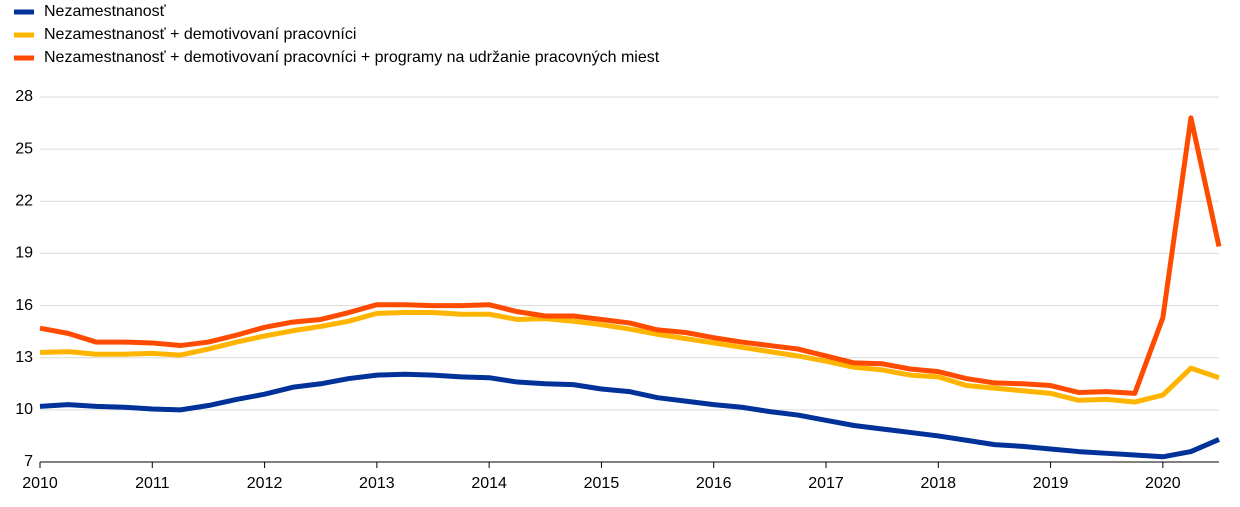 Image resolution: width=1240 pixels, height=507 pixels. What do you see at coordinates (265, 483) in the screenshot?
I see `x-tick-label: 2012` at bounding box center [265, 483].